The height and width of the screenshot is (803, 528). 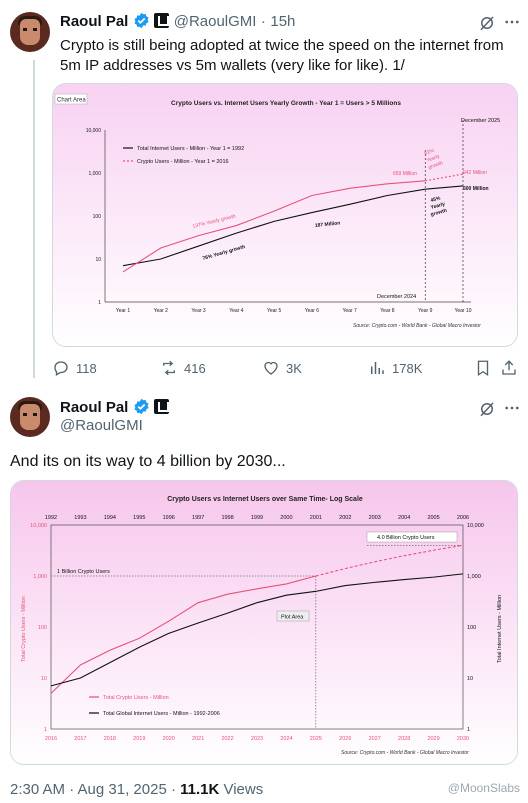 I want to click on annotation-659-million: 659 Million, so click(x=405, y=174).